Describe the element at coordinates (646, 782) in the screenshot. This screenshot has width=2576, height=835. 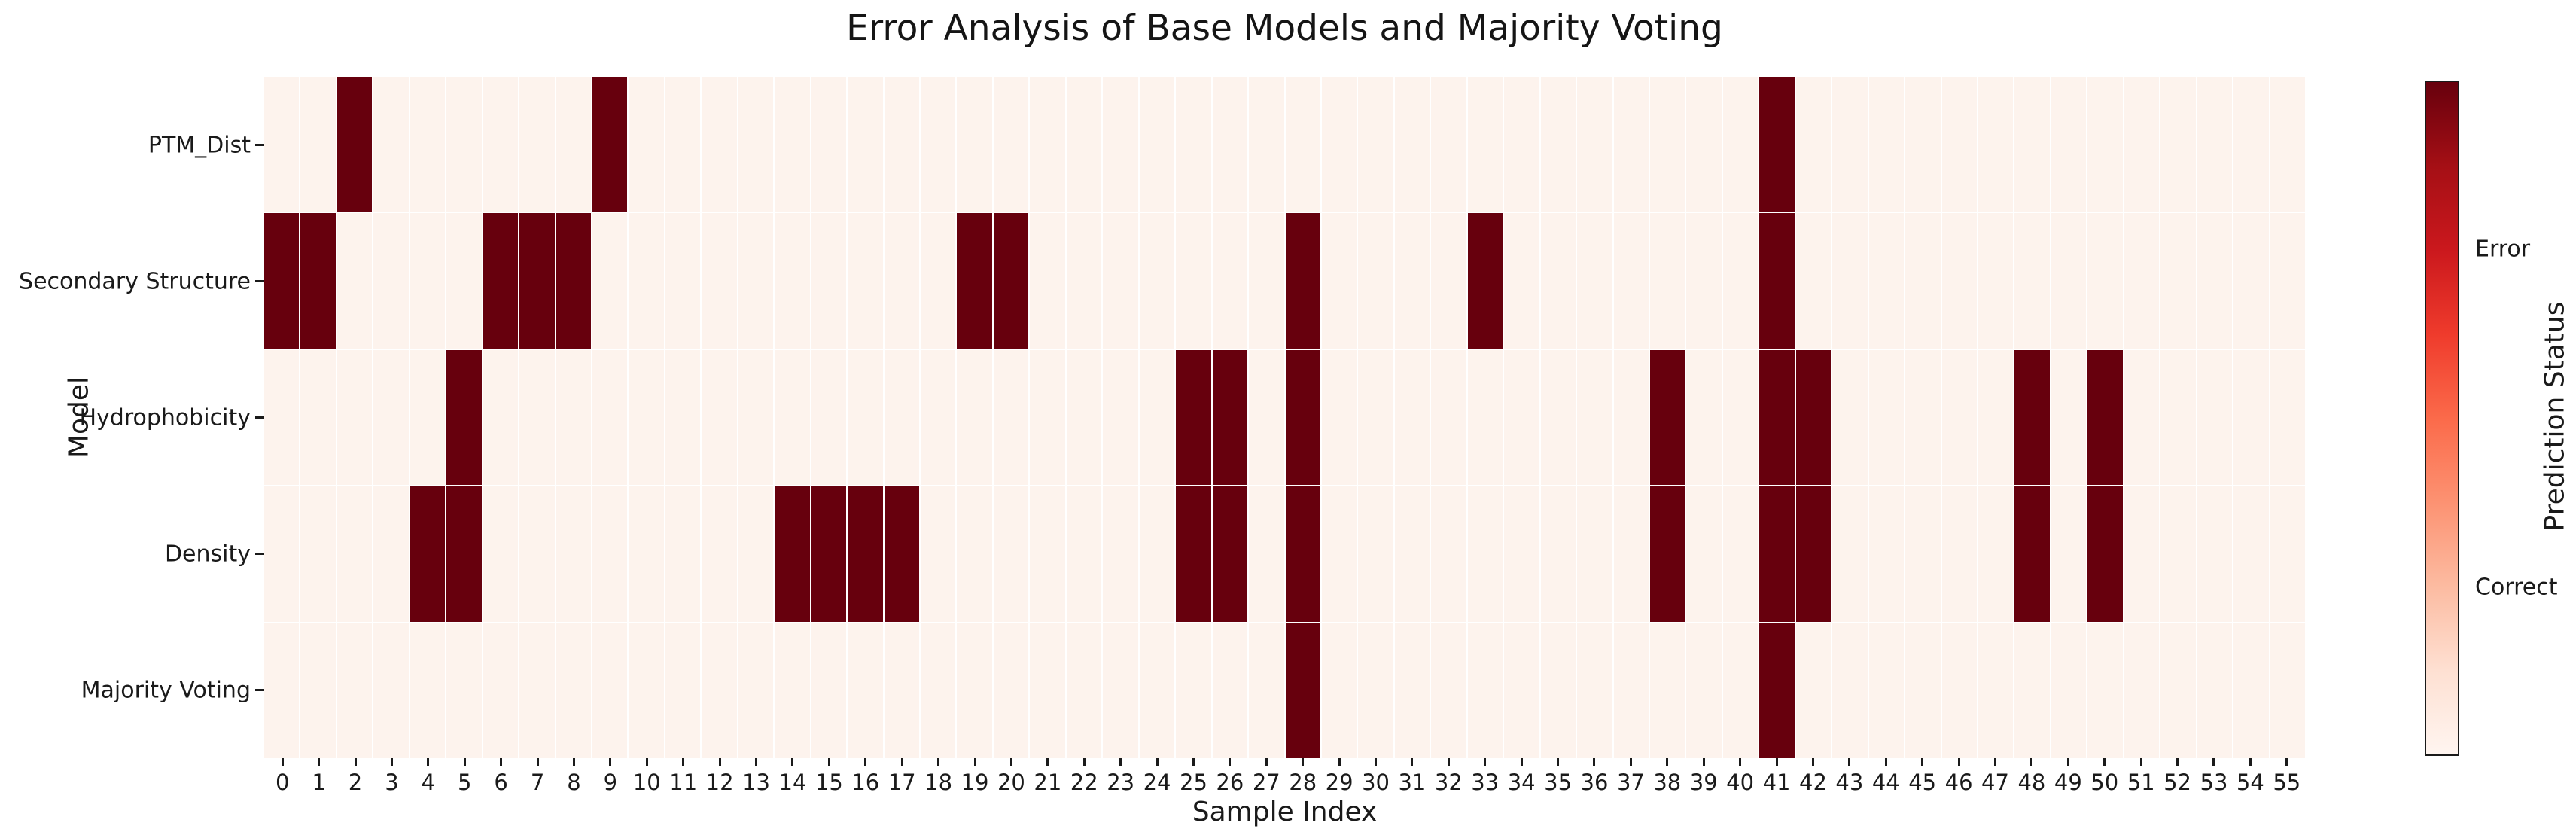
I see `x-tick-label: 10` at that location.